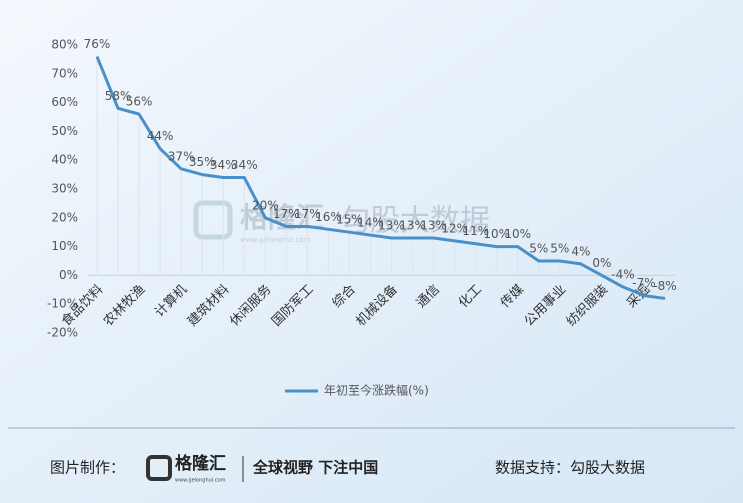  What do you see at coordinates (202, 162) in the screenshot?
I see `data-label: 35%` at bounding box center [202, 162].